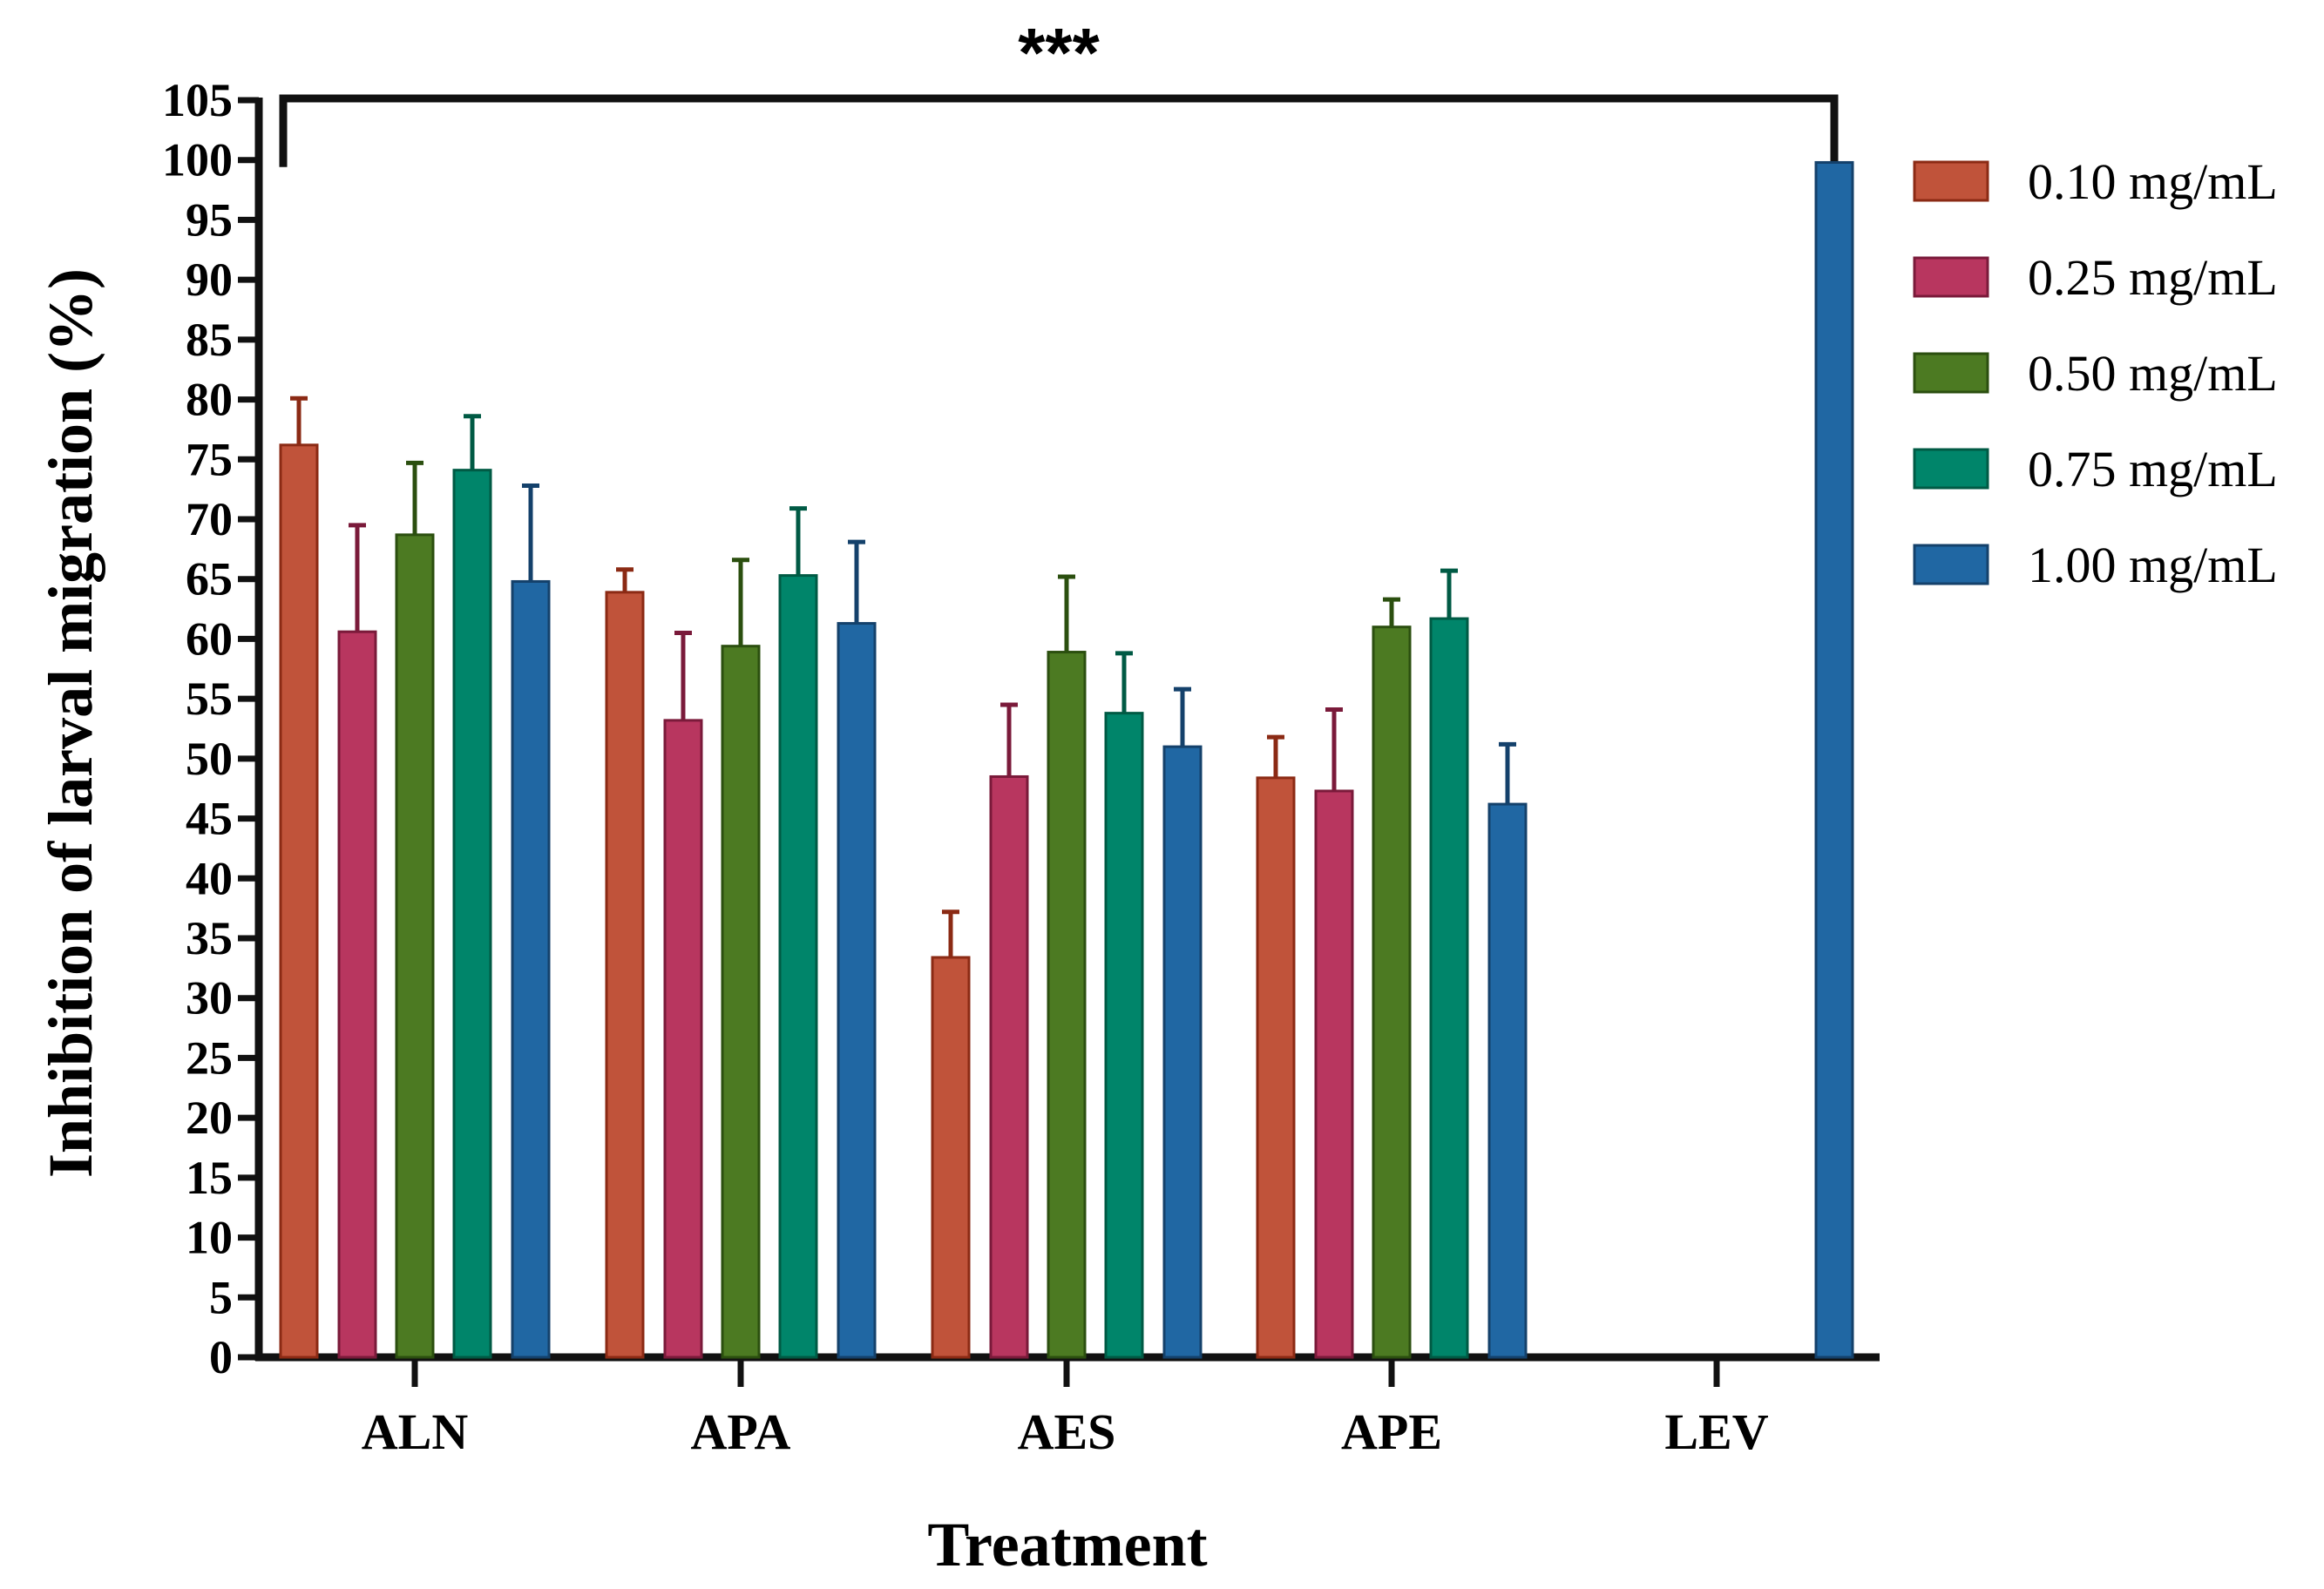  What do you see at coordinates (198, 100) in the screenshot?
I see `y-tick-label: 105` at bounding box center [198, 100].